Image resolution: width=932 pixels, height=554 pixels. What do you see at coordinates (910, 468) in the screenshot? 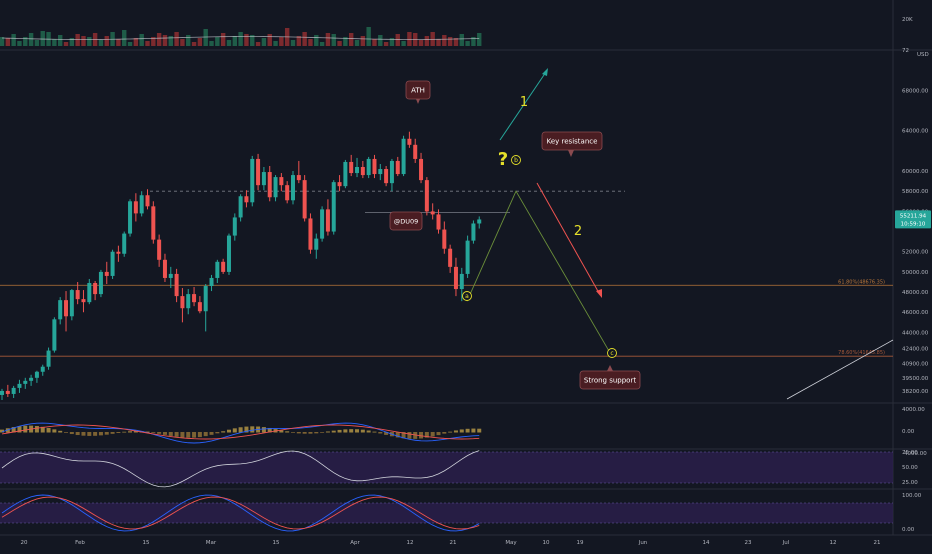
I see `rsi-axis-tick: 50.00` at bounding box center [910, 468].